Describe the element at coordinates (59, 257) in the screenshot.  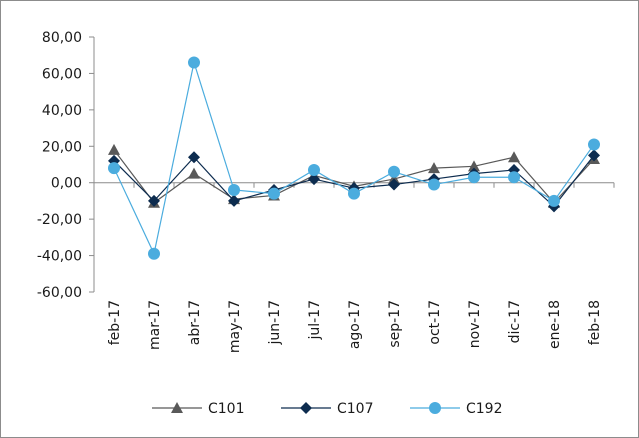
I see `y-tick-label: -40,00` at that location.